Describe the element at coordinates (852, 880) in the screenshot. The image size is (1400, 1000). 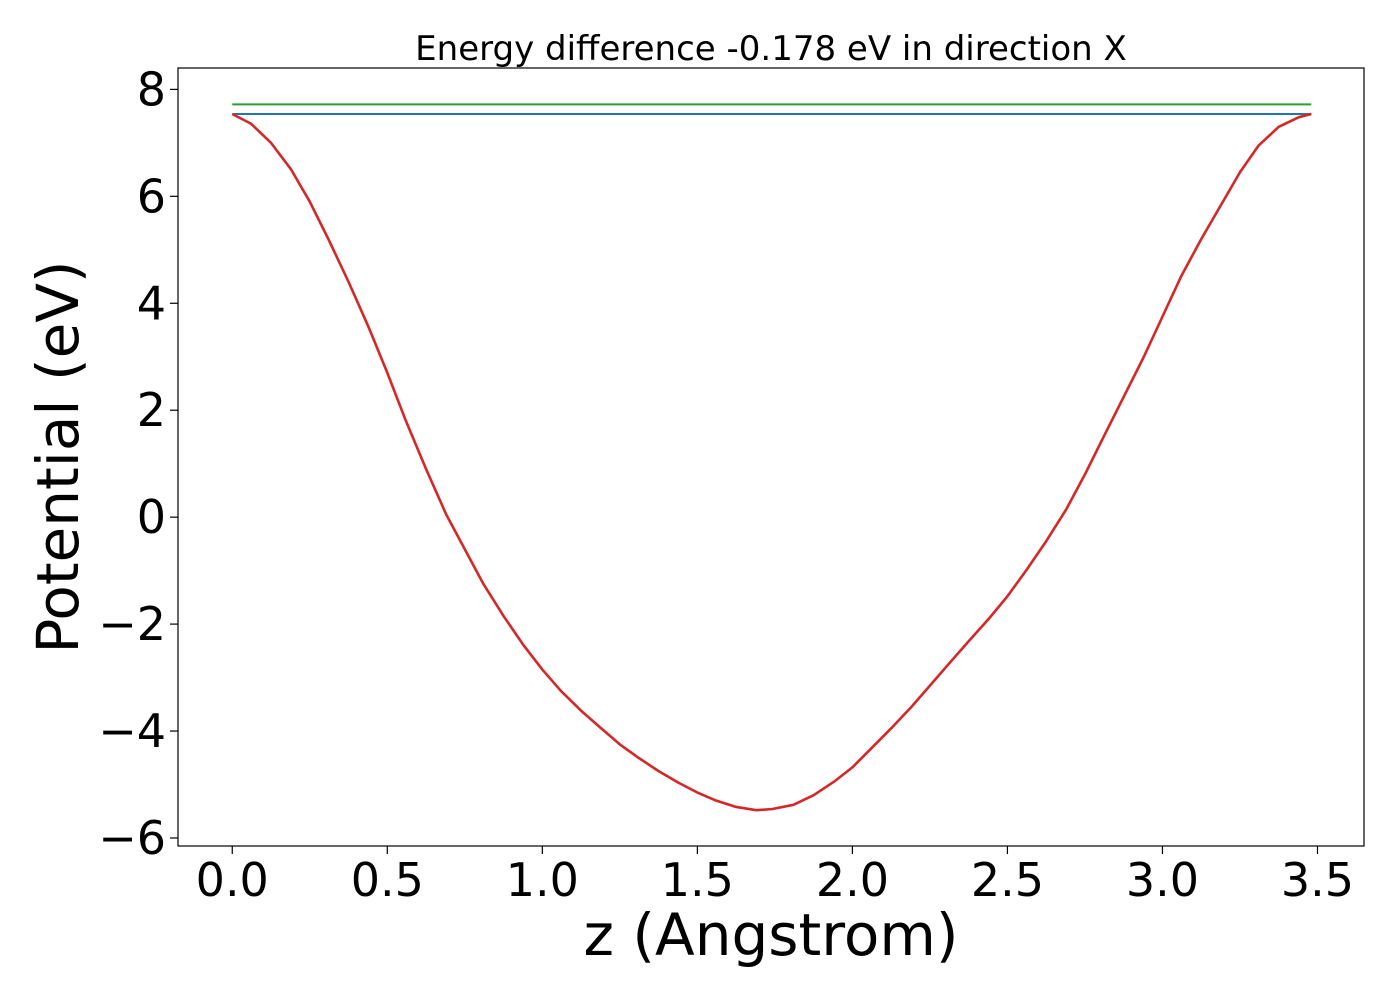
I see `x-tick-label: 2.0` at that location.